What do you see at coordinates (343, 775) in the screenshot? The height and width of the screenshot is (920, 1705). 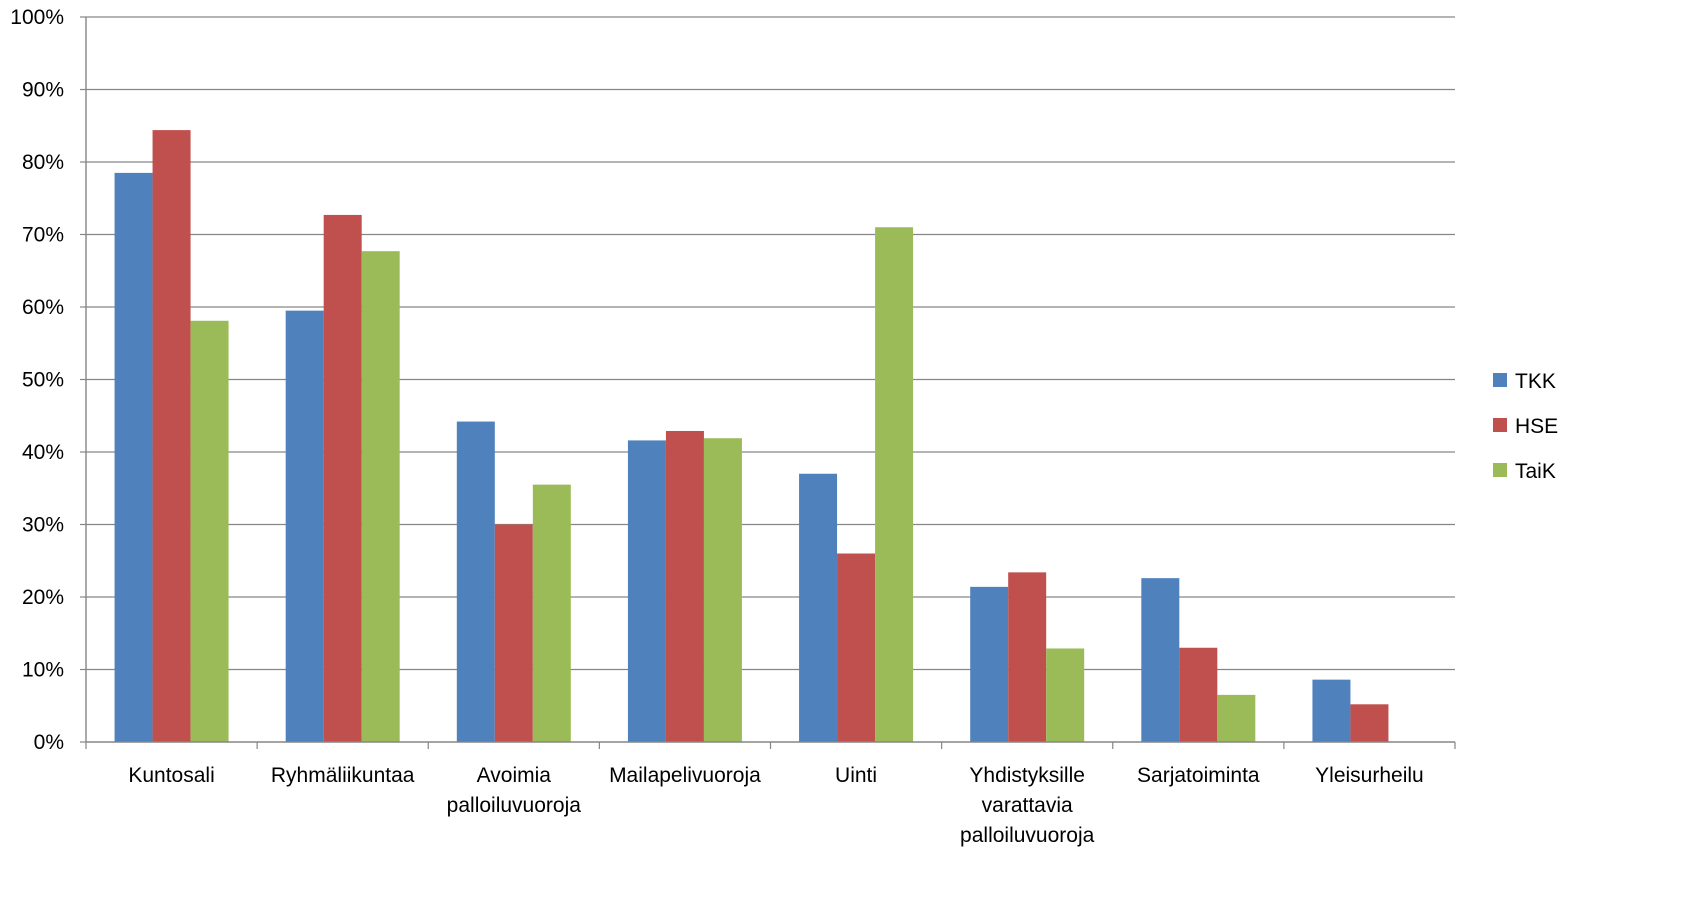 I see `x-category-label: Ryhmäliikuntaa` at bounding box center [343, 775].